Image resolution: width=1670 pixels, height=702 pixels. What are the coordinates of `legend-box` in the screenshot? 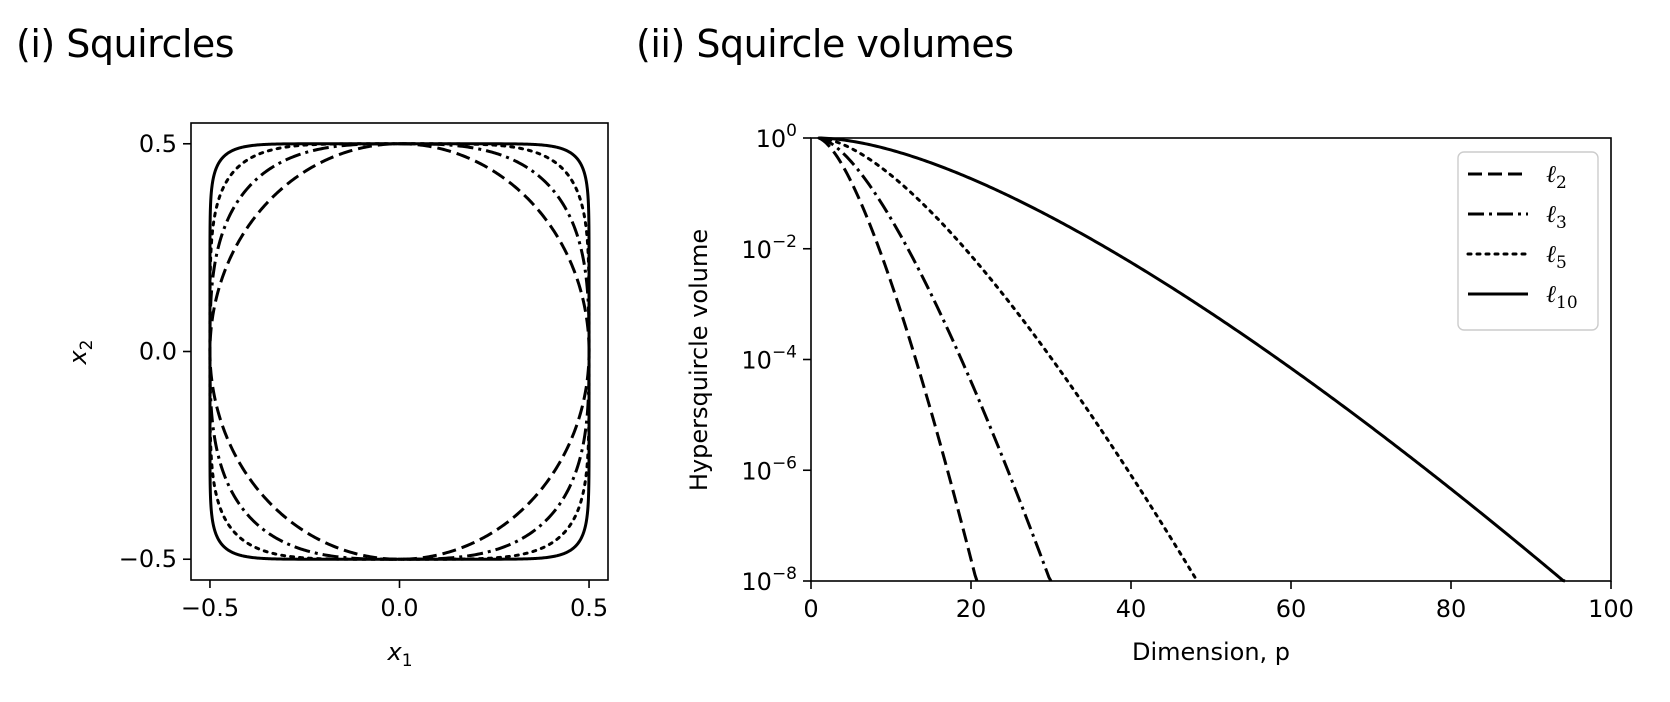 It's located at (1528, 241).